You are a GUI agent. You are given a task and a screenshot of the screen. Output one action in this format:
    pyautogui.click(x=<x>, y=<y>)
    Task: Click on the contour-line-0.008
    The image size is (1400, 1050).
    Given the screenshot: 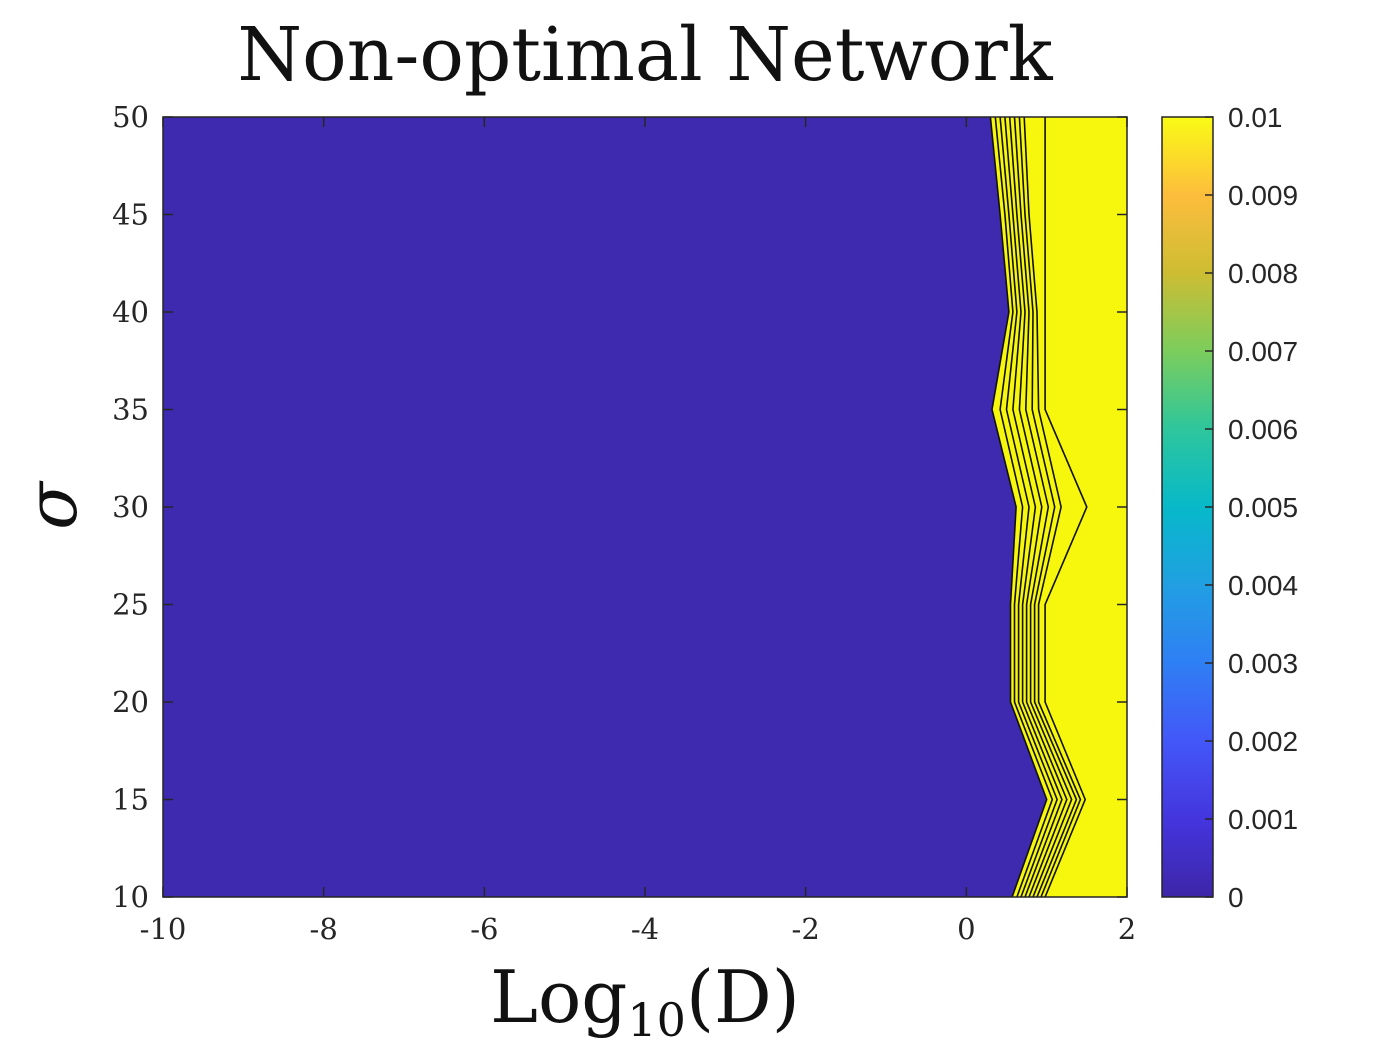 What is the action you would take?
    pyautogui.click(x=1052, y=507)
    